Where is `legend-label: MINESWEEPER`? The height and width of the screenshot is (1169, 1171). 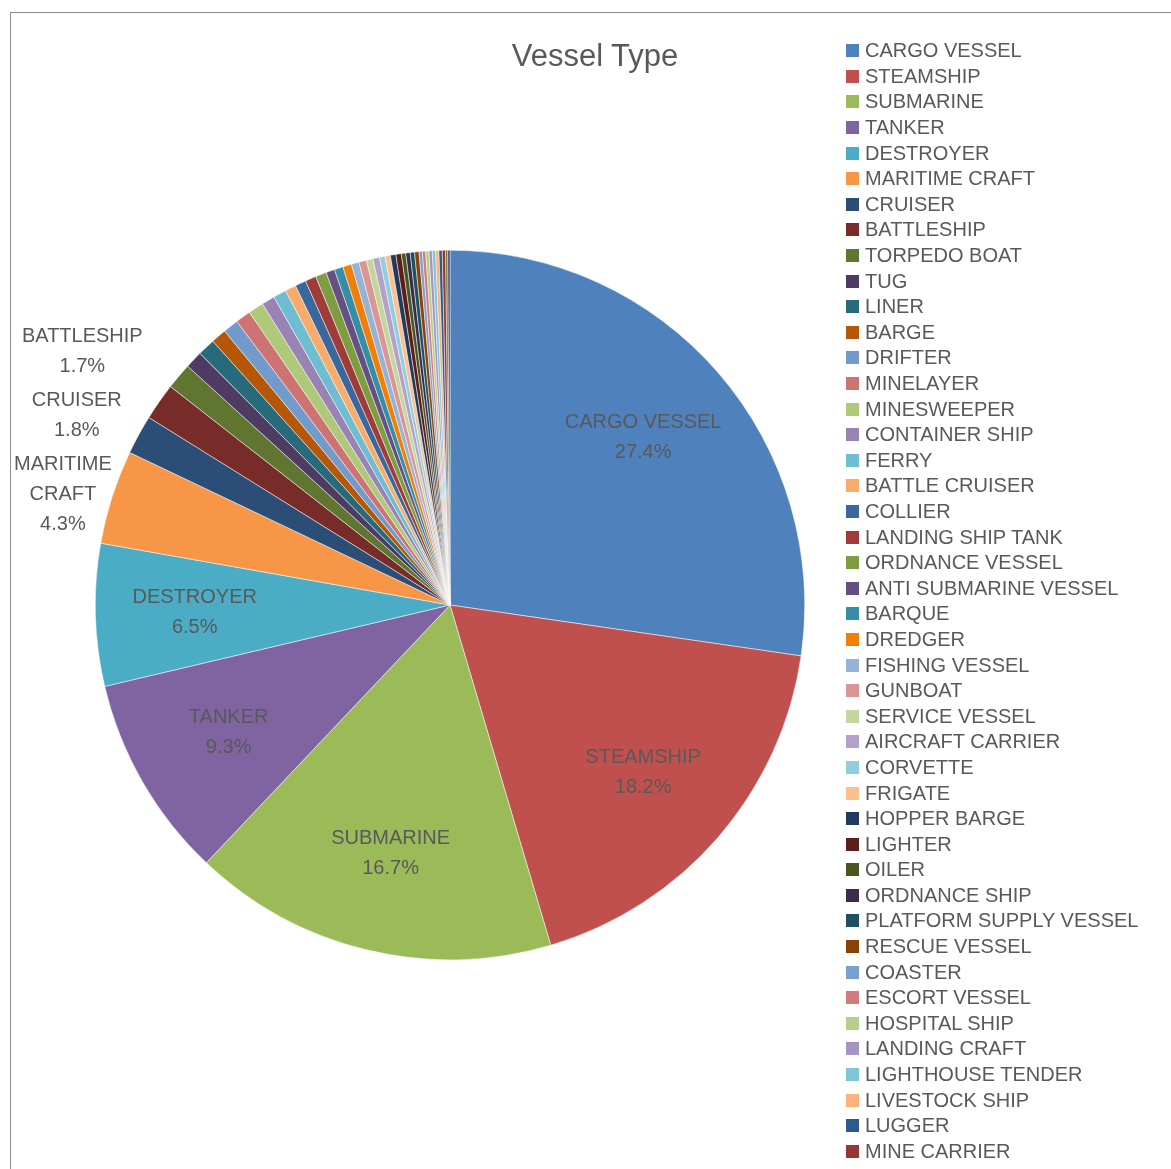 legend-label: MINESWEEPER is located at coordinates (940, 409).